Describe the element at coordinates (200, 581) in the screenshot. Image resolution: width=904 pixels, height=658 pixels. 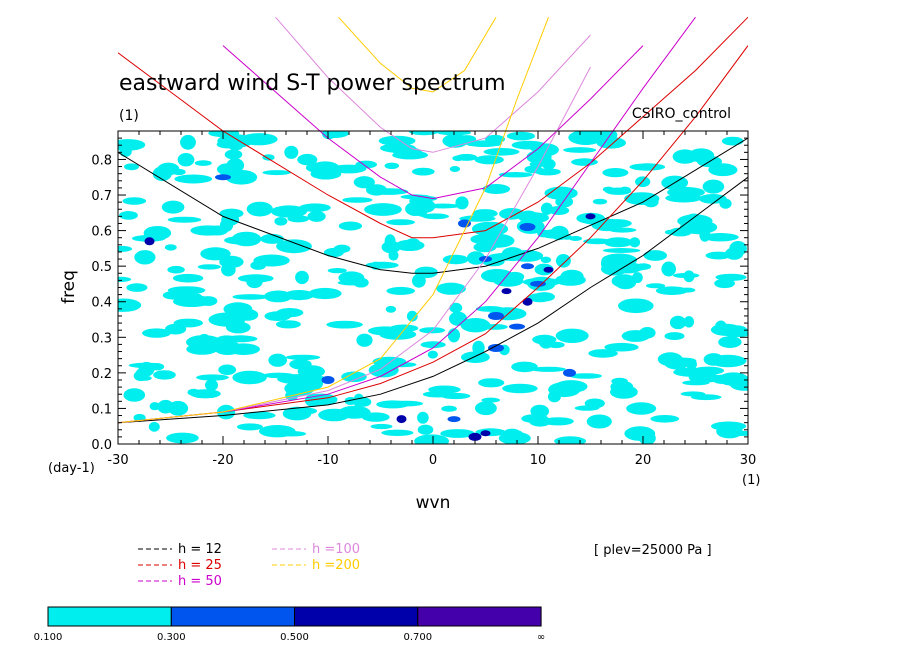
I see `legend-label-h50: h = 50` at that location.